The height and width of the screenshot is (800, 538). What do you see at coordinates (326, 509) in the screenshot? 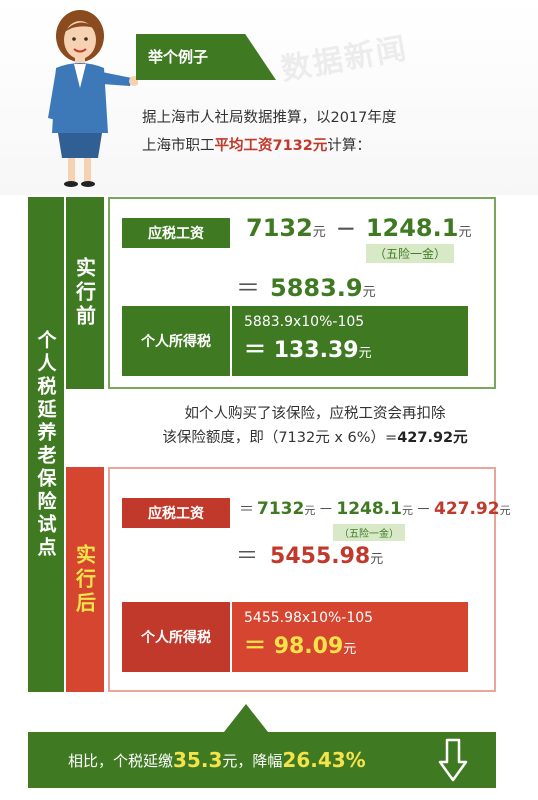
I see `after-minus-1: －` at bounding box center [326, 509].